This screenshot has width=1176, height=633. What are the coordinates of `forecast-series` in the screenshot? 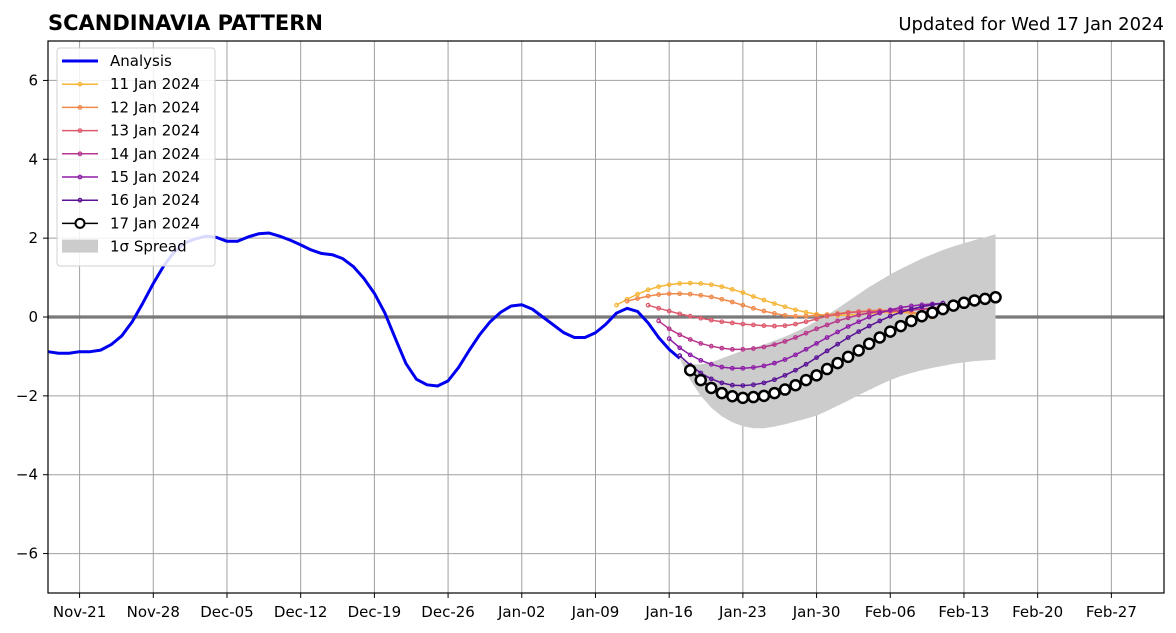 It's located at (842, 348).